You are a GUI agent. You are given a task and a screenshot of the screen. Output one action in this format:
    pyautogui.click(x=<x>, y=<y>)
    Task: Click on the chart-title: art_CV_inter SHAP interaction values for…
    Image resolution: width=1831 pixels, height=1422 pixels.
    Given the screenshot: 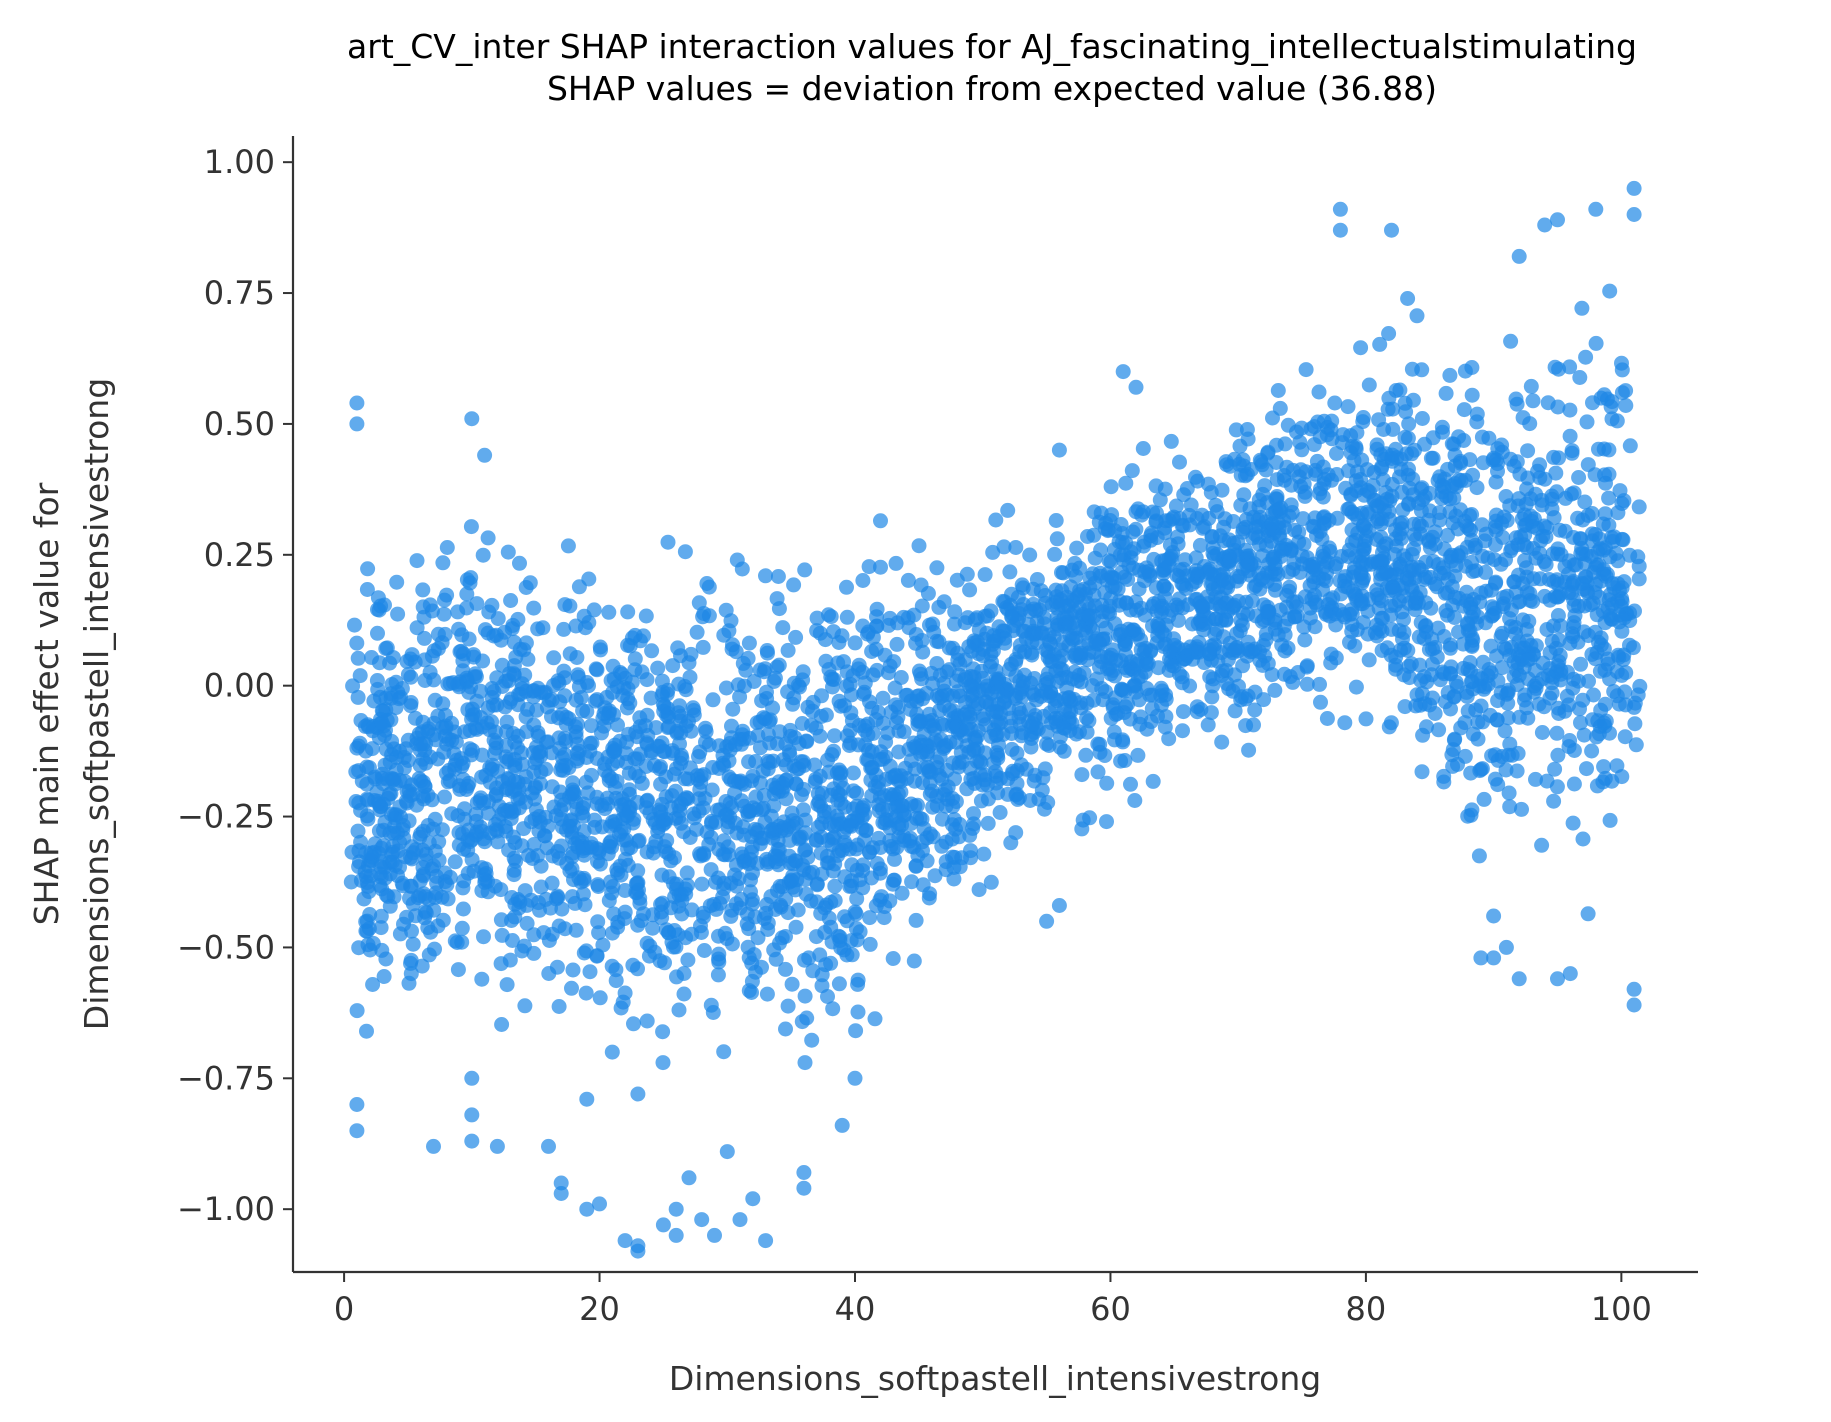 What is the action you would take?
    pyautogui.click(x=992, y=46)
    